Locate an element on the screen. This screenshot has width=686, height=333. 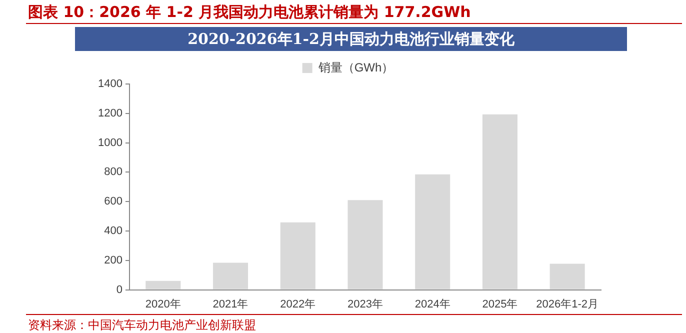
y-tick-label: 800 is located at coordinates (113, 172).